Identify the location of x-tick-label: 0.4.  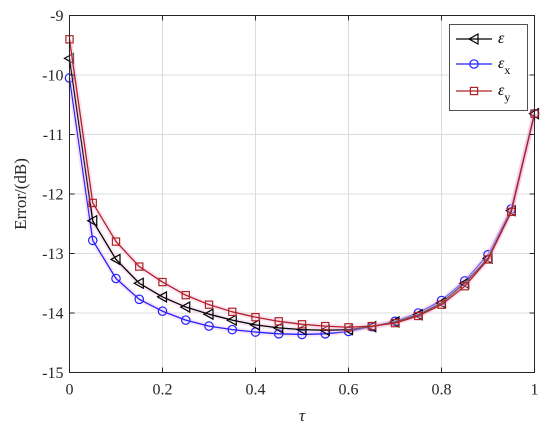
(256, 390).